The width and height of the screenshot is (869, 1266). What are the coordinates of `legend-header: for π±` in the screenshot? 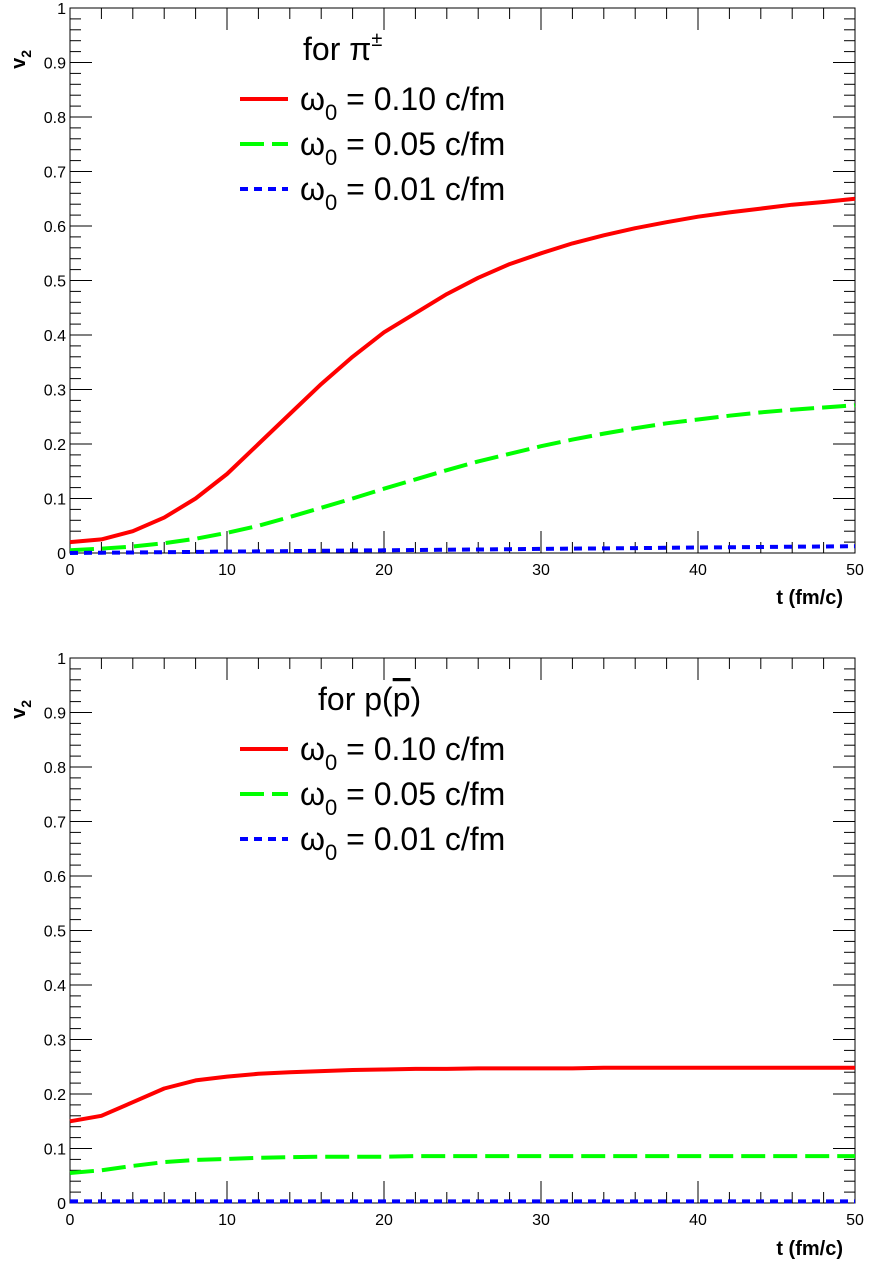 It's located at (342, 48).